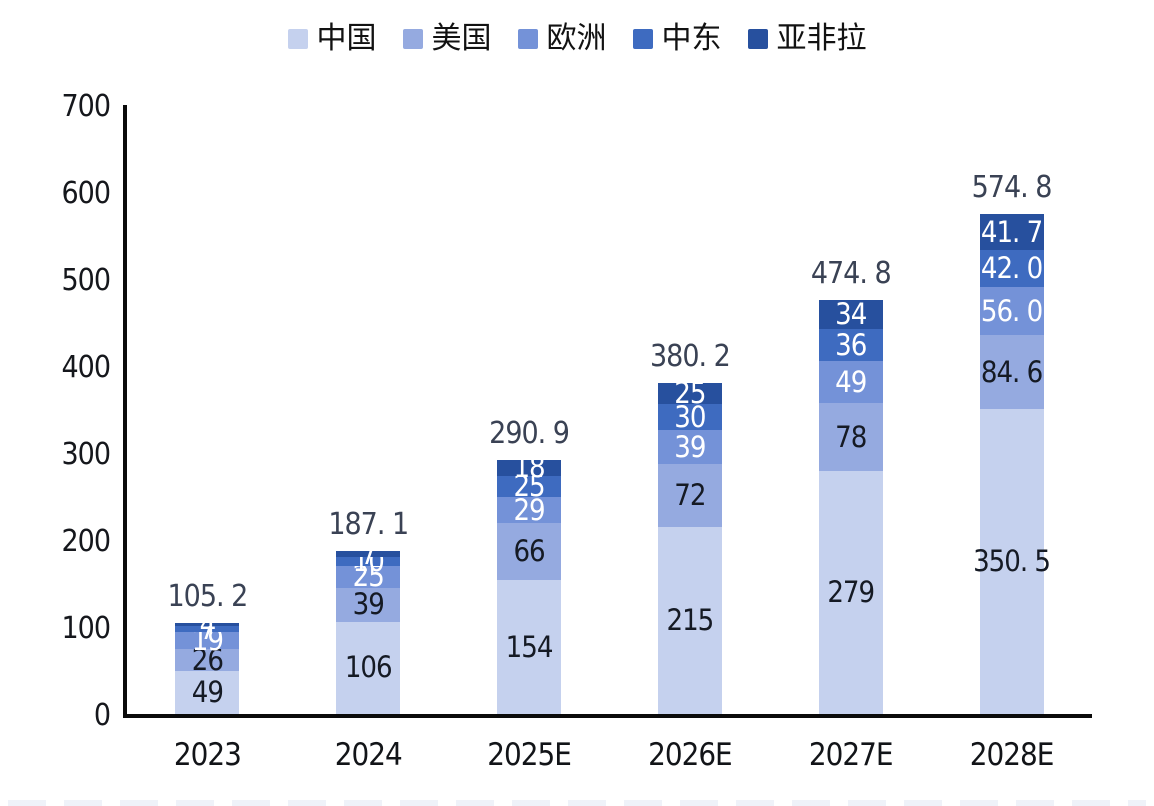  What do you see at coordinates (86, 628) in the screenshot?
I see `y-tick-label-100: 100` at bounding box center [86, 628].